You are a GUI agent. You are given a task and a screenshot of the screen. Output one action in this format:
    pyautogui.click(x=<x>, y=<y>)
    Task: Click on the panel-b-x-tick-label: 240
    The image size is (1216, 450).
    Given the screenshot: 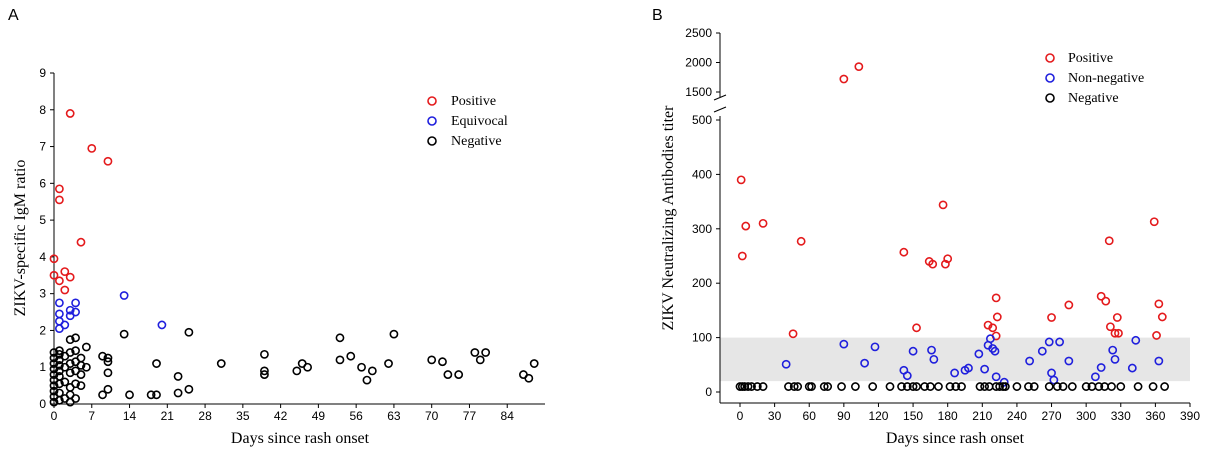 What is the action you would take?
    pyautogui.click(x=1017, y=416)
    